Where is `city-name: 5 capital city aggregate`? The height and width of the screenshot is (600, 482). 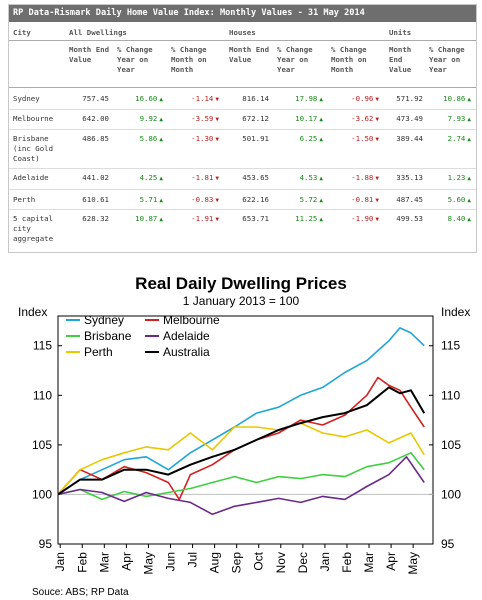 city-name: 5 capital city aggregate is located at coordinates (33, 228).